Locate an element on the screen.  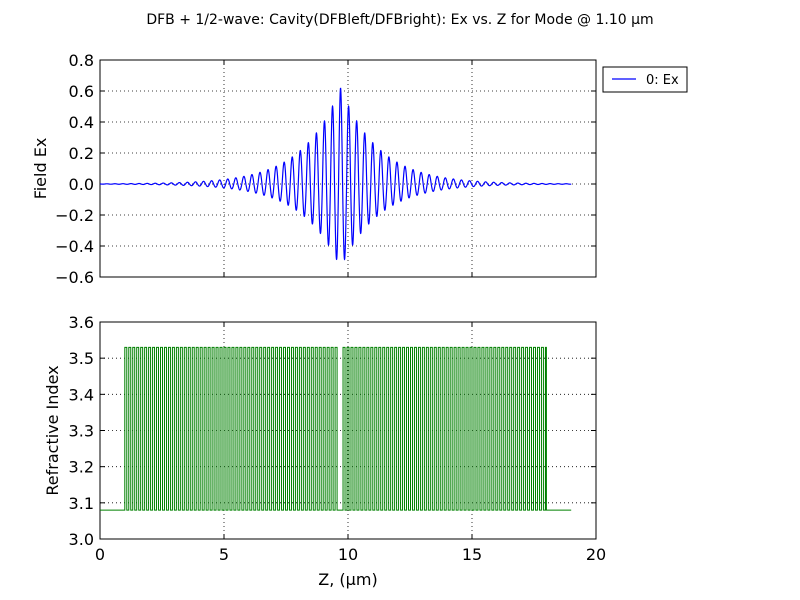
refractive-index-ytick-label: 3.6 is located at coordinates (81, 322).